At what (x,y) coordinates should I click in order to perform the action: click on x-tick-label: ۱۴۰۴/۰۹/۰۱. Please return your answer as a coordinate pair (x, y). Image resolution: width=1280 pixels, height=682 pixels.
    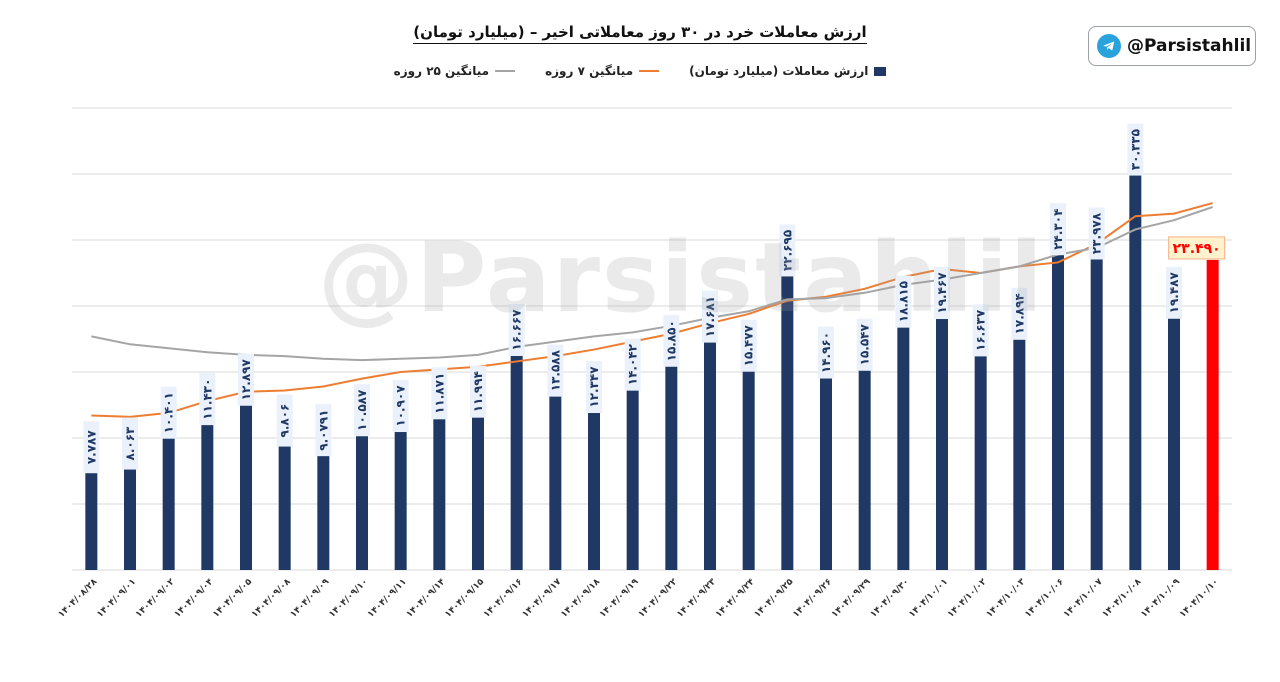
    Looking at the image, I should click on (116, 598).